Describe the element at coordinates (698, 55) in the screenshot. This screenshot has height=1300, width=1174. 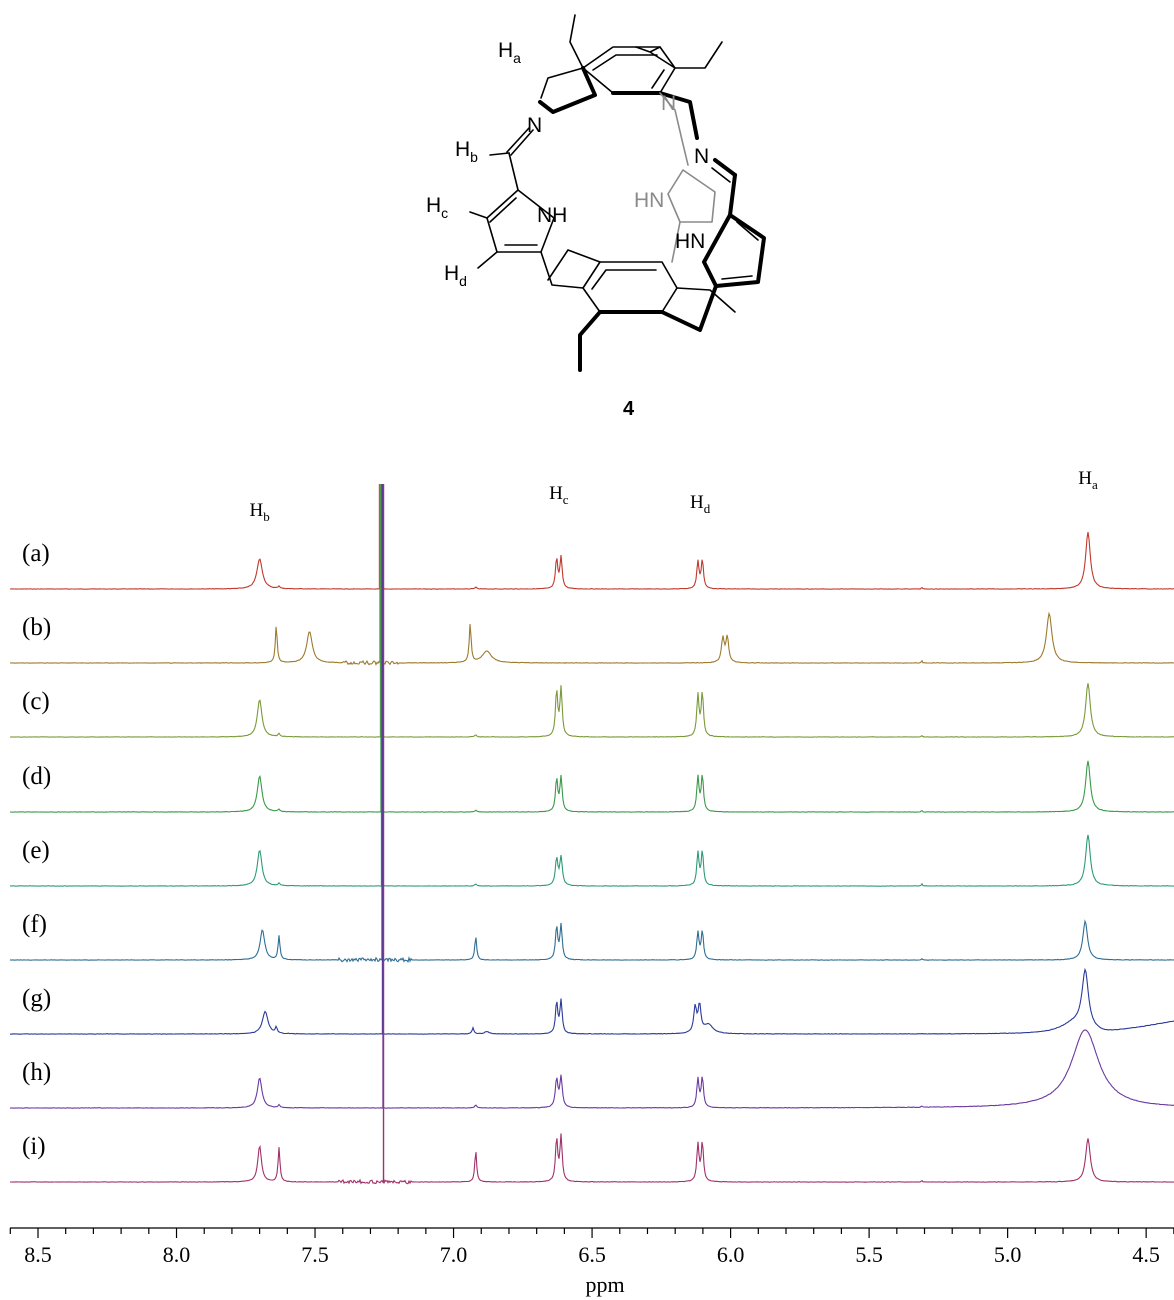
I see `top-ethyl-right` at that location.